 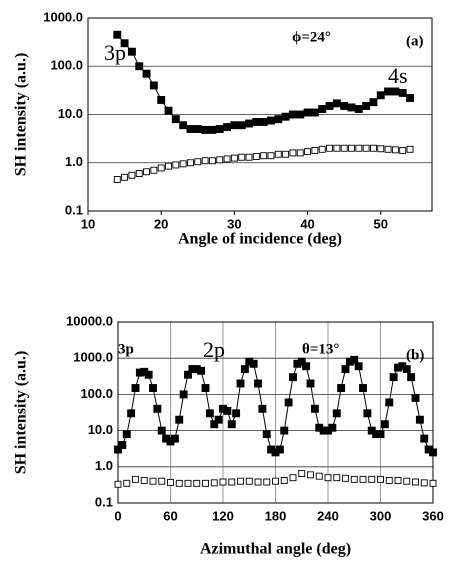 I want to click on x-tick-label: 20, so click(x=161, y=223).